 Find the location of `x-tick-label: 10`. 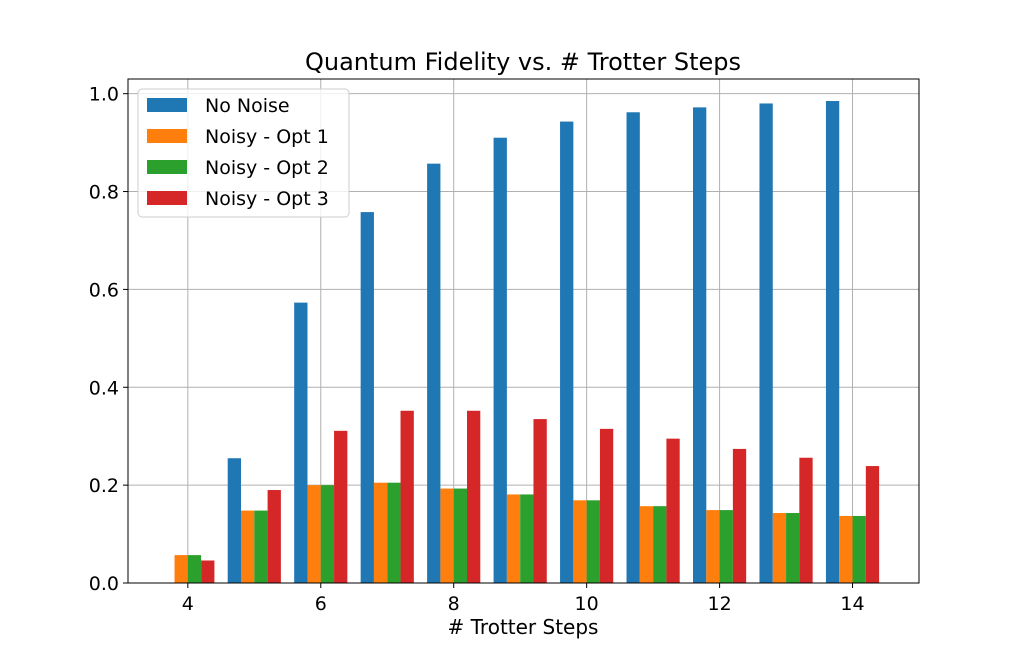

x-tick-label: 10 is located at coordinates (587, 604).